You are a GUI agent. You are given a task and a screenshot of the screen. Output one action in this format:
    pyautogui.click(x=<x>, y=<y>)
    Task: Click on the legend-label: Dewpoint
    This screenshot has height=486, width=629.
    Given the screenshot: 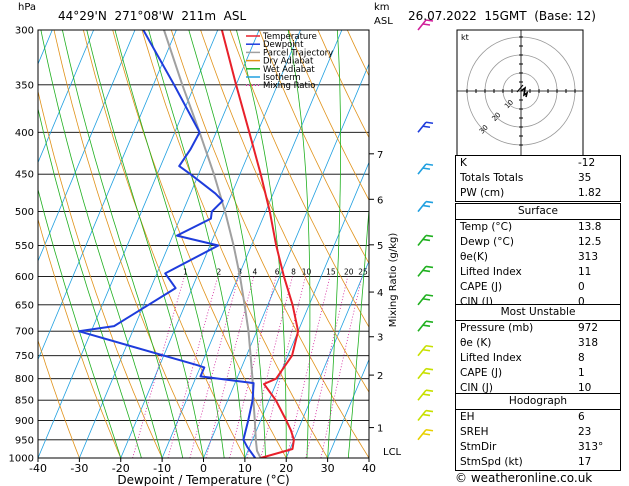 What is the action you would take?
    pyautogui.click(x=283, y=45)
    